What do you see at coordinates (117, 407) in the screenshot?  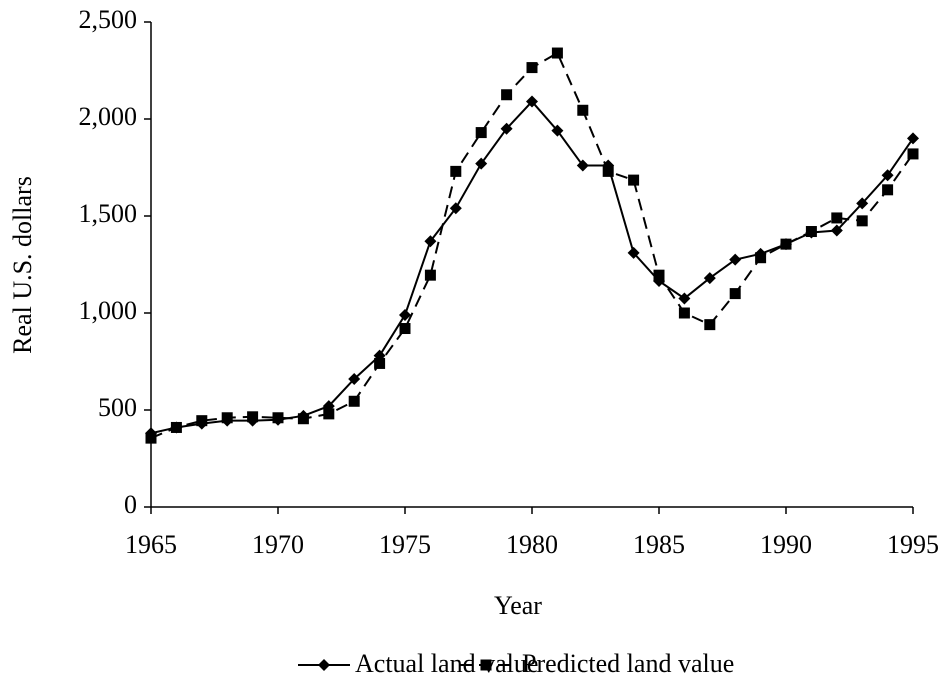 I see `y-tick-label: 500` at bounding box center [117, 407].